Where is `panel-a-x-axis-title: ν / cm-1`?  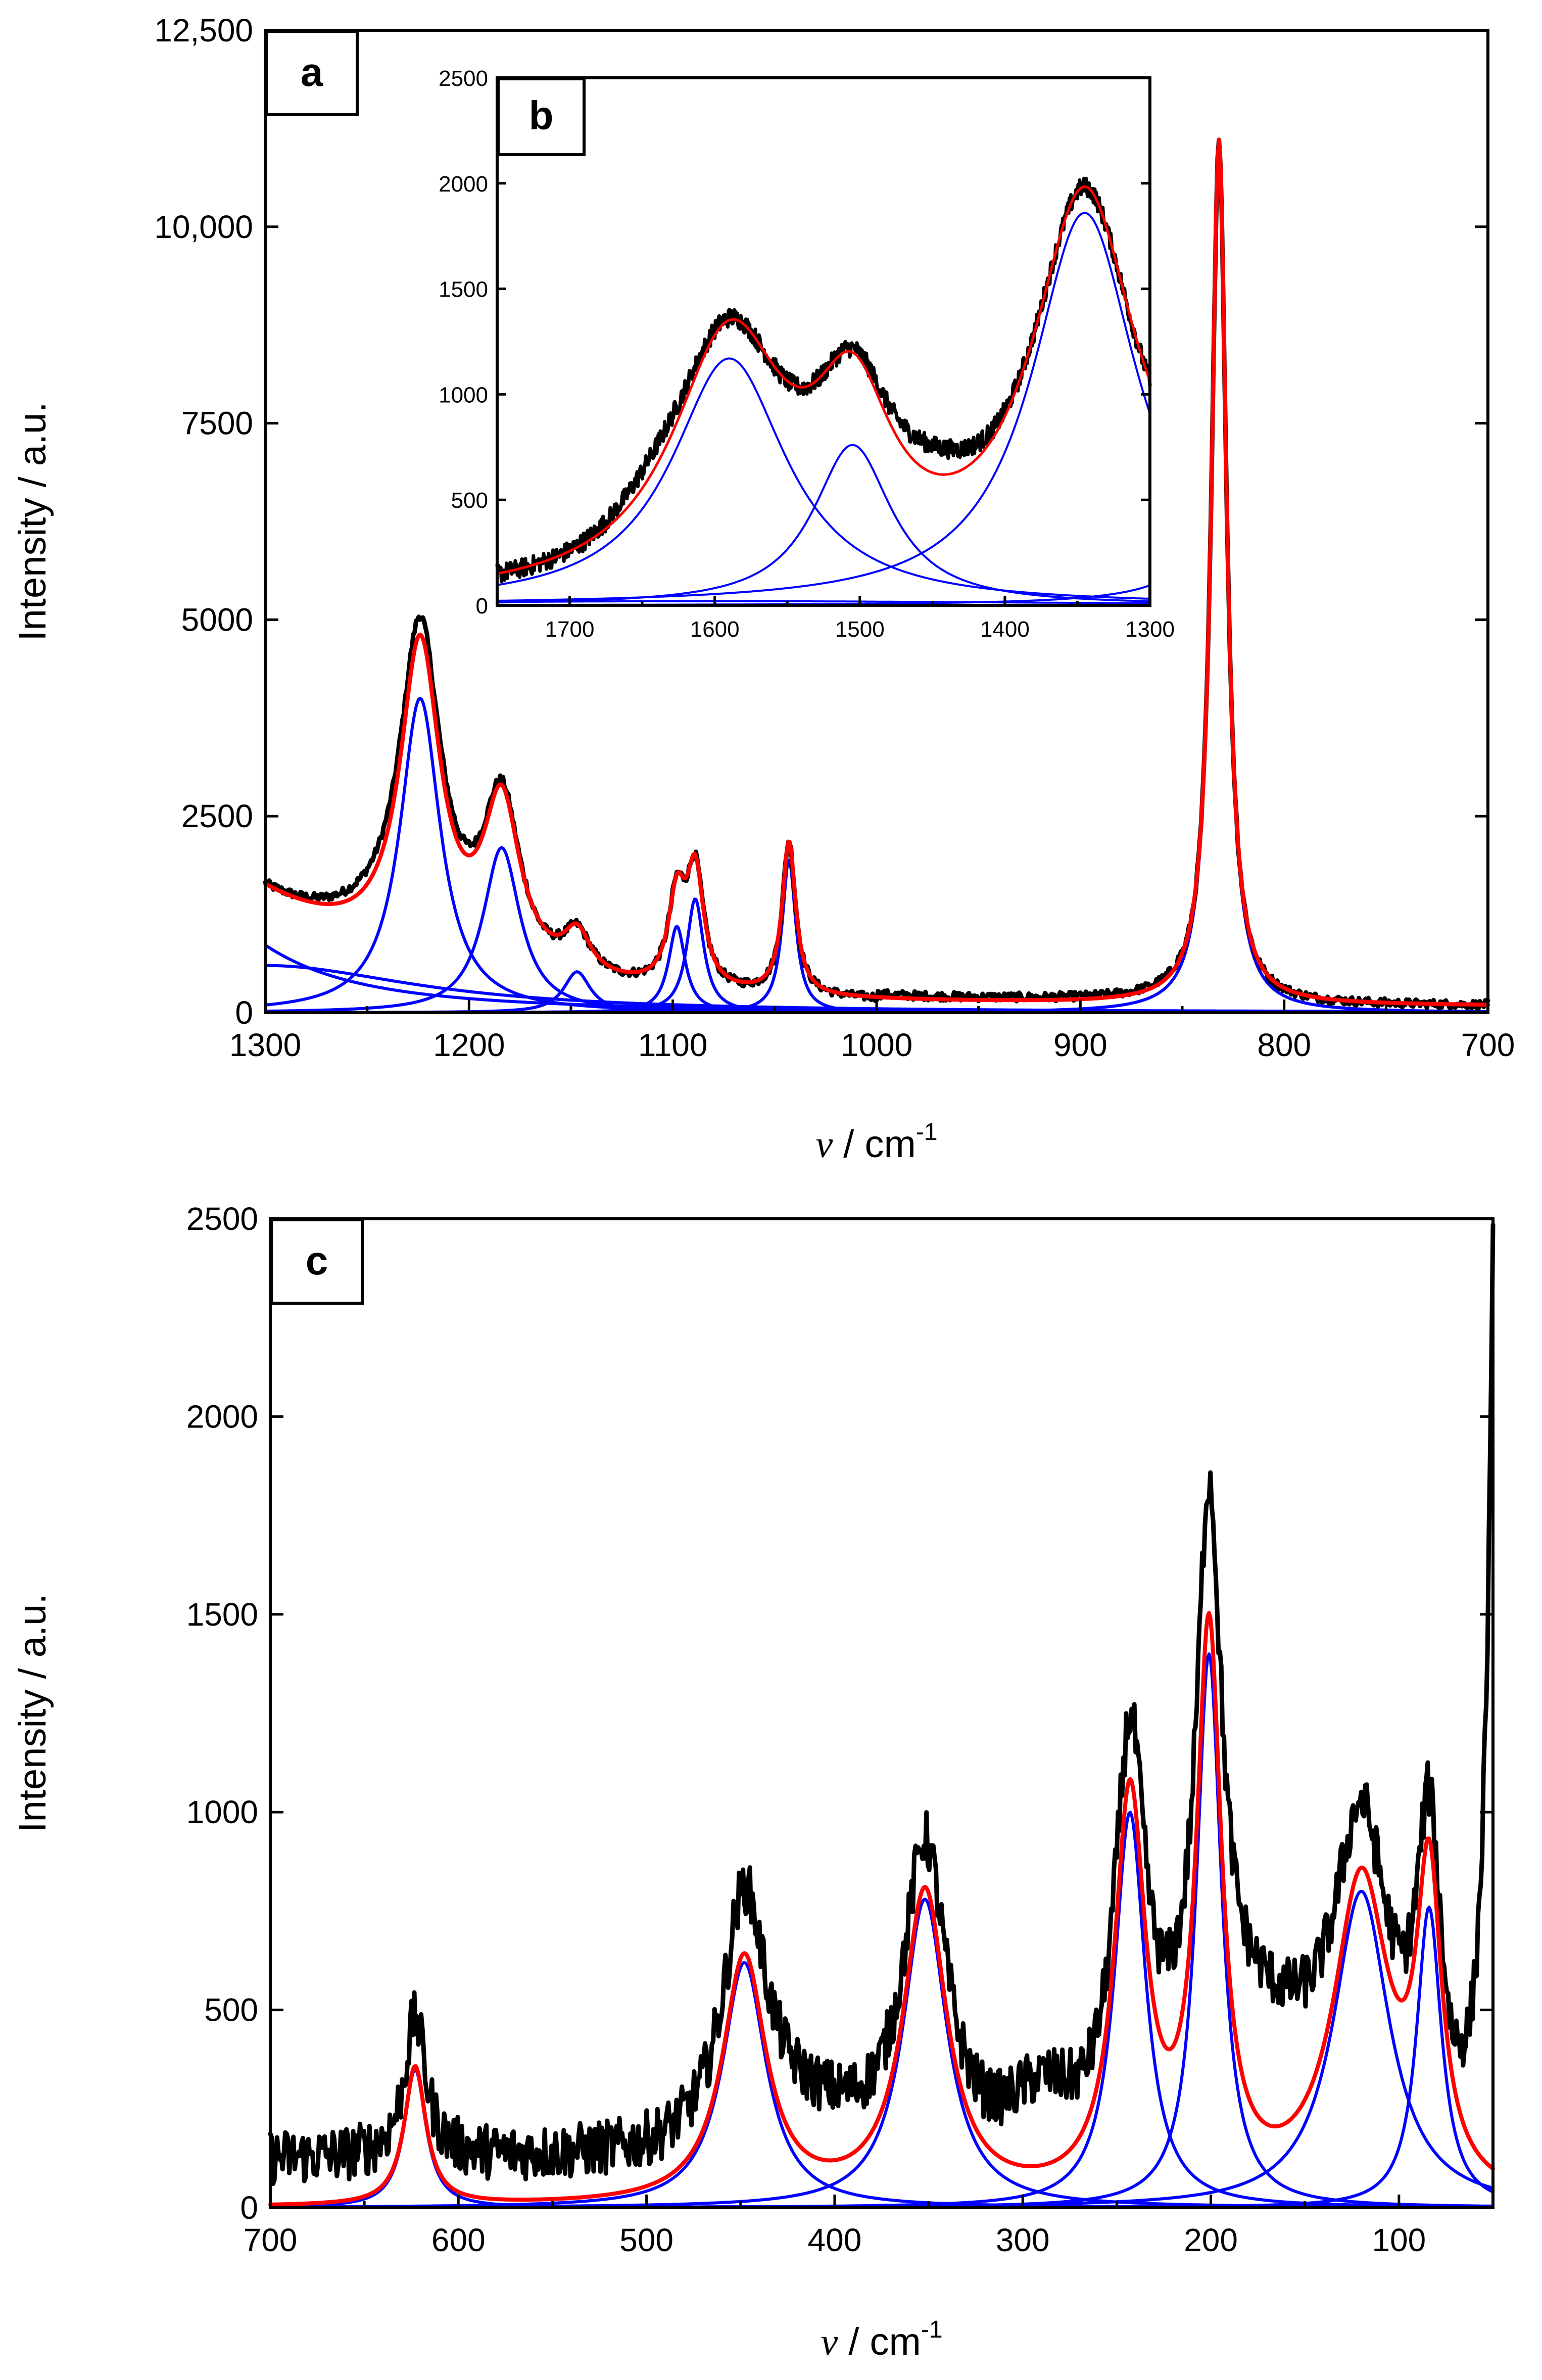
panel-a-x-axis-title: ν / cm-1 is located at coordinates (876, 1142).